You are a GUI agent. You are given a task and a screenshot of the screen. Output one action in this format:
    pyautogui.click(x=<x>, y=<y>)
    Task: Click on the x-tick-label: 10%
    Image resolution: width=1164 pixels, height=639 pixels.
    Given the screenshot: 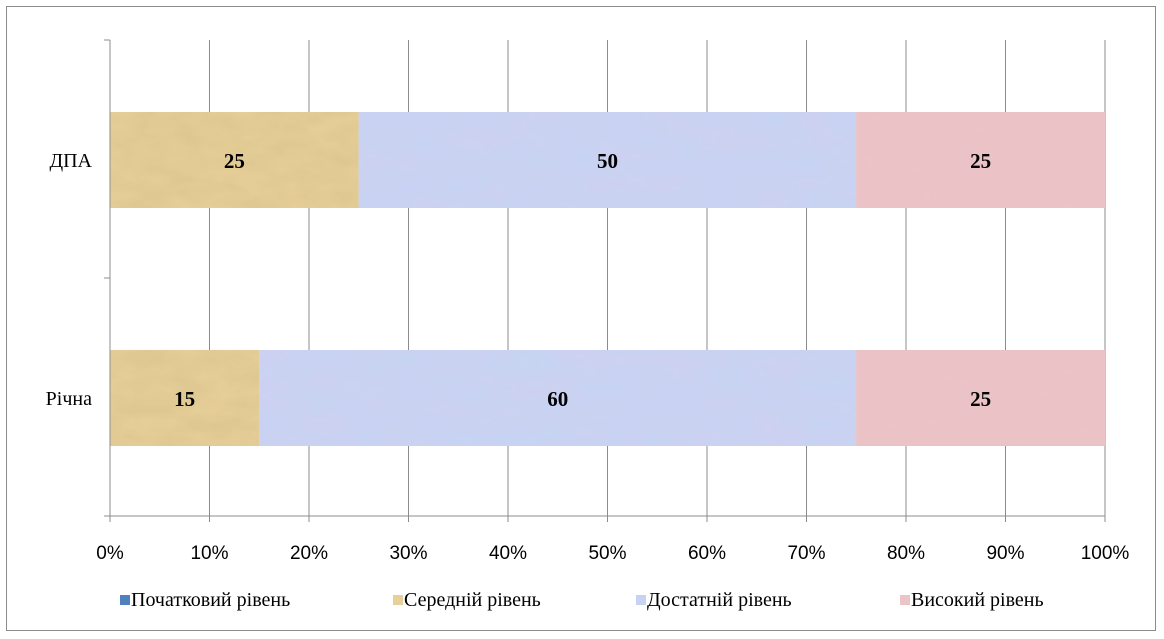 What is the action you would take?
    pyautogui.click(x=209, y=553)
    